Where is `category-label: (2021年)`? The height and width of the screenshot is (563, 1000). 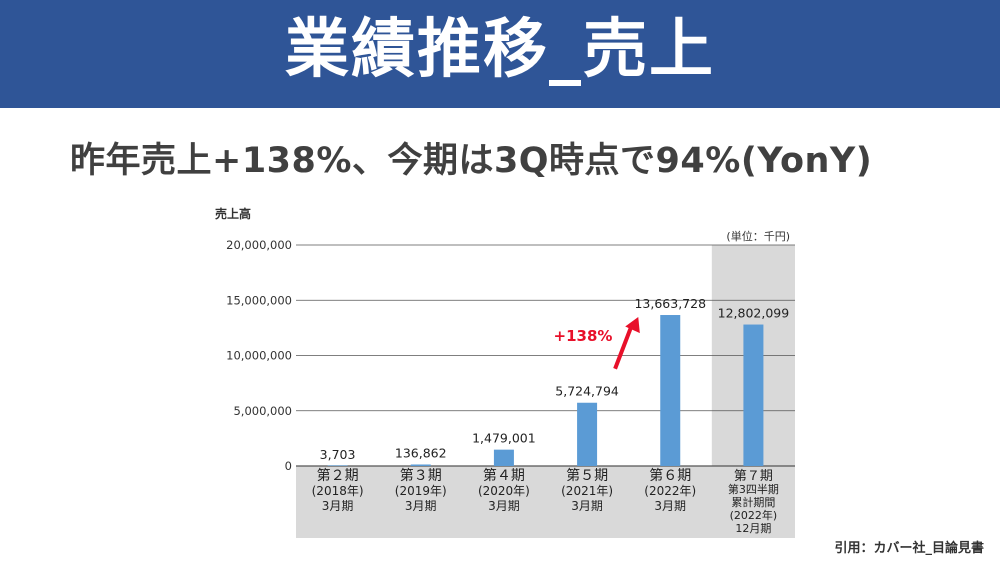
category-label: (2021年) is located at coordinates (587, 491).